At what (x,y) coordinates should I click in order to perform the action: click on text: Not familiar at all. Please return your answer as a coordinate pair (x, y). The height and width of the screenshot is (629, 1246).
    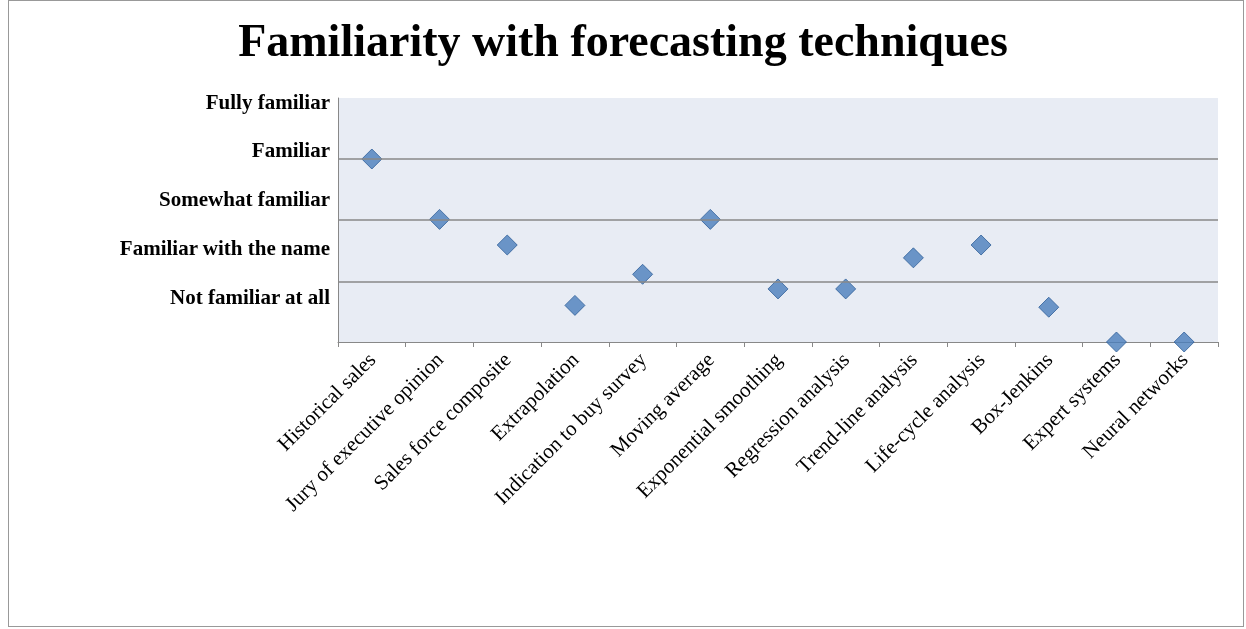
    Looking at the image, I should click on (250, 296).